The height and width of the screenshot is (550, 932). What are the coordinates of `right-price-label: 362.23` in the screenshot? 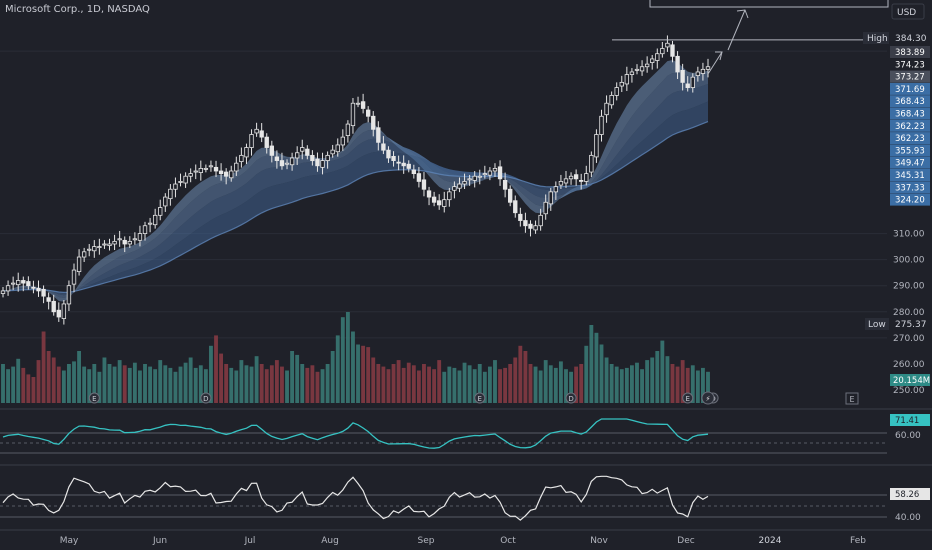 It's located at (910, 139).